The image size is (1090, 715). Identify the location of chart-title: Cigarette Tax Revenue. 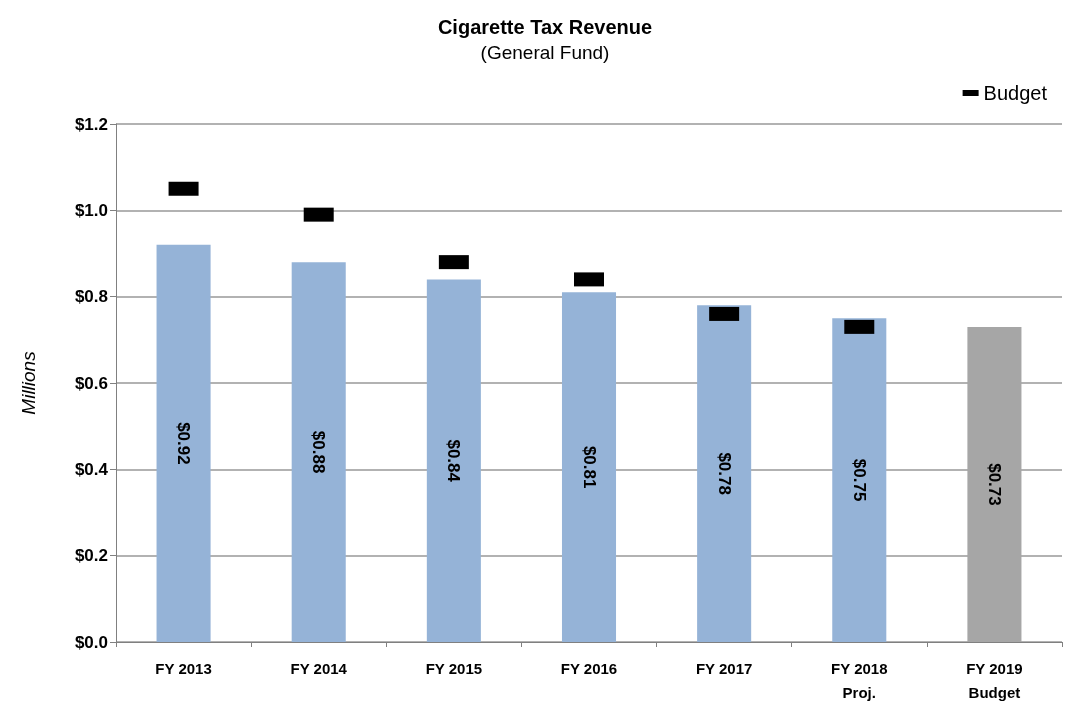
(545, 27).